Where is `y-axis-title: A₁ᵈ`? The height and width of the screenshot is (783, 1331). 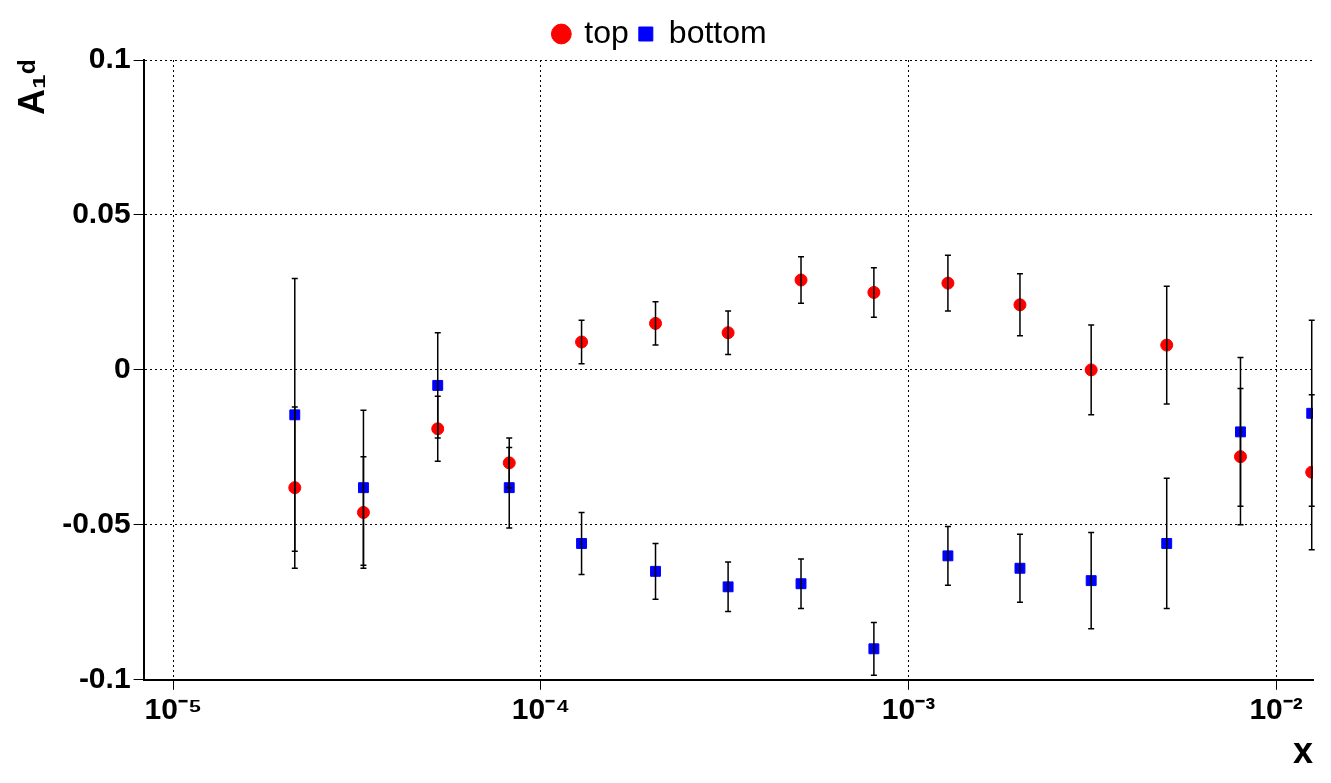 y-axis-title: A₁ᵈ is located at coordinates (31, 87).